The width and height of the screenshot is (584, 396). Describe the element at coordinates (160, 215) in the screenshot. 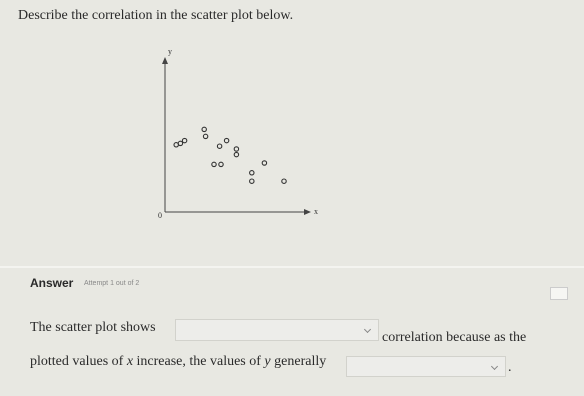

I see `origin-label: 0` at that location.